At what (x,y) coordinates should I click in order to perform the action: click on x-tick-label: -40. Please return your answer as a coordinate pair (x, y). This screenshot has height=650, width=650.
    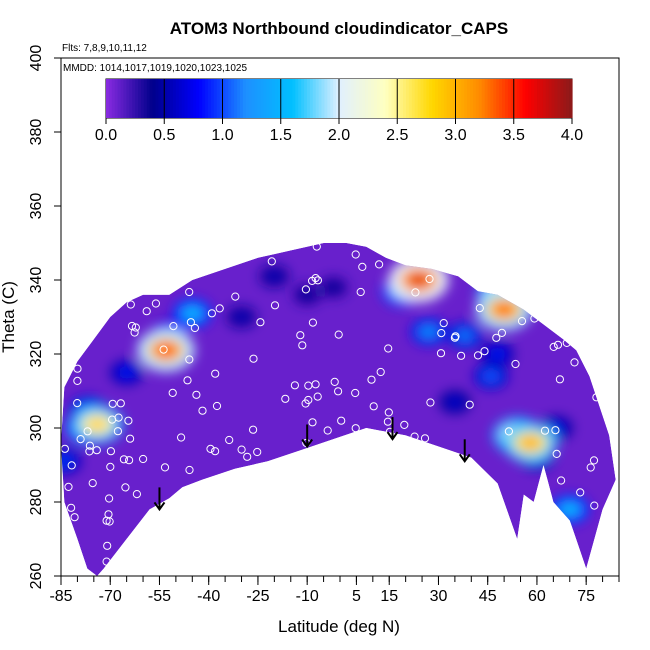
    Looking at the image, I should click on (208, 596).